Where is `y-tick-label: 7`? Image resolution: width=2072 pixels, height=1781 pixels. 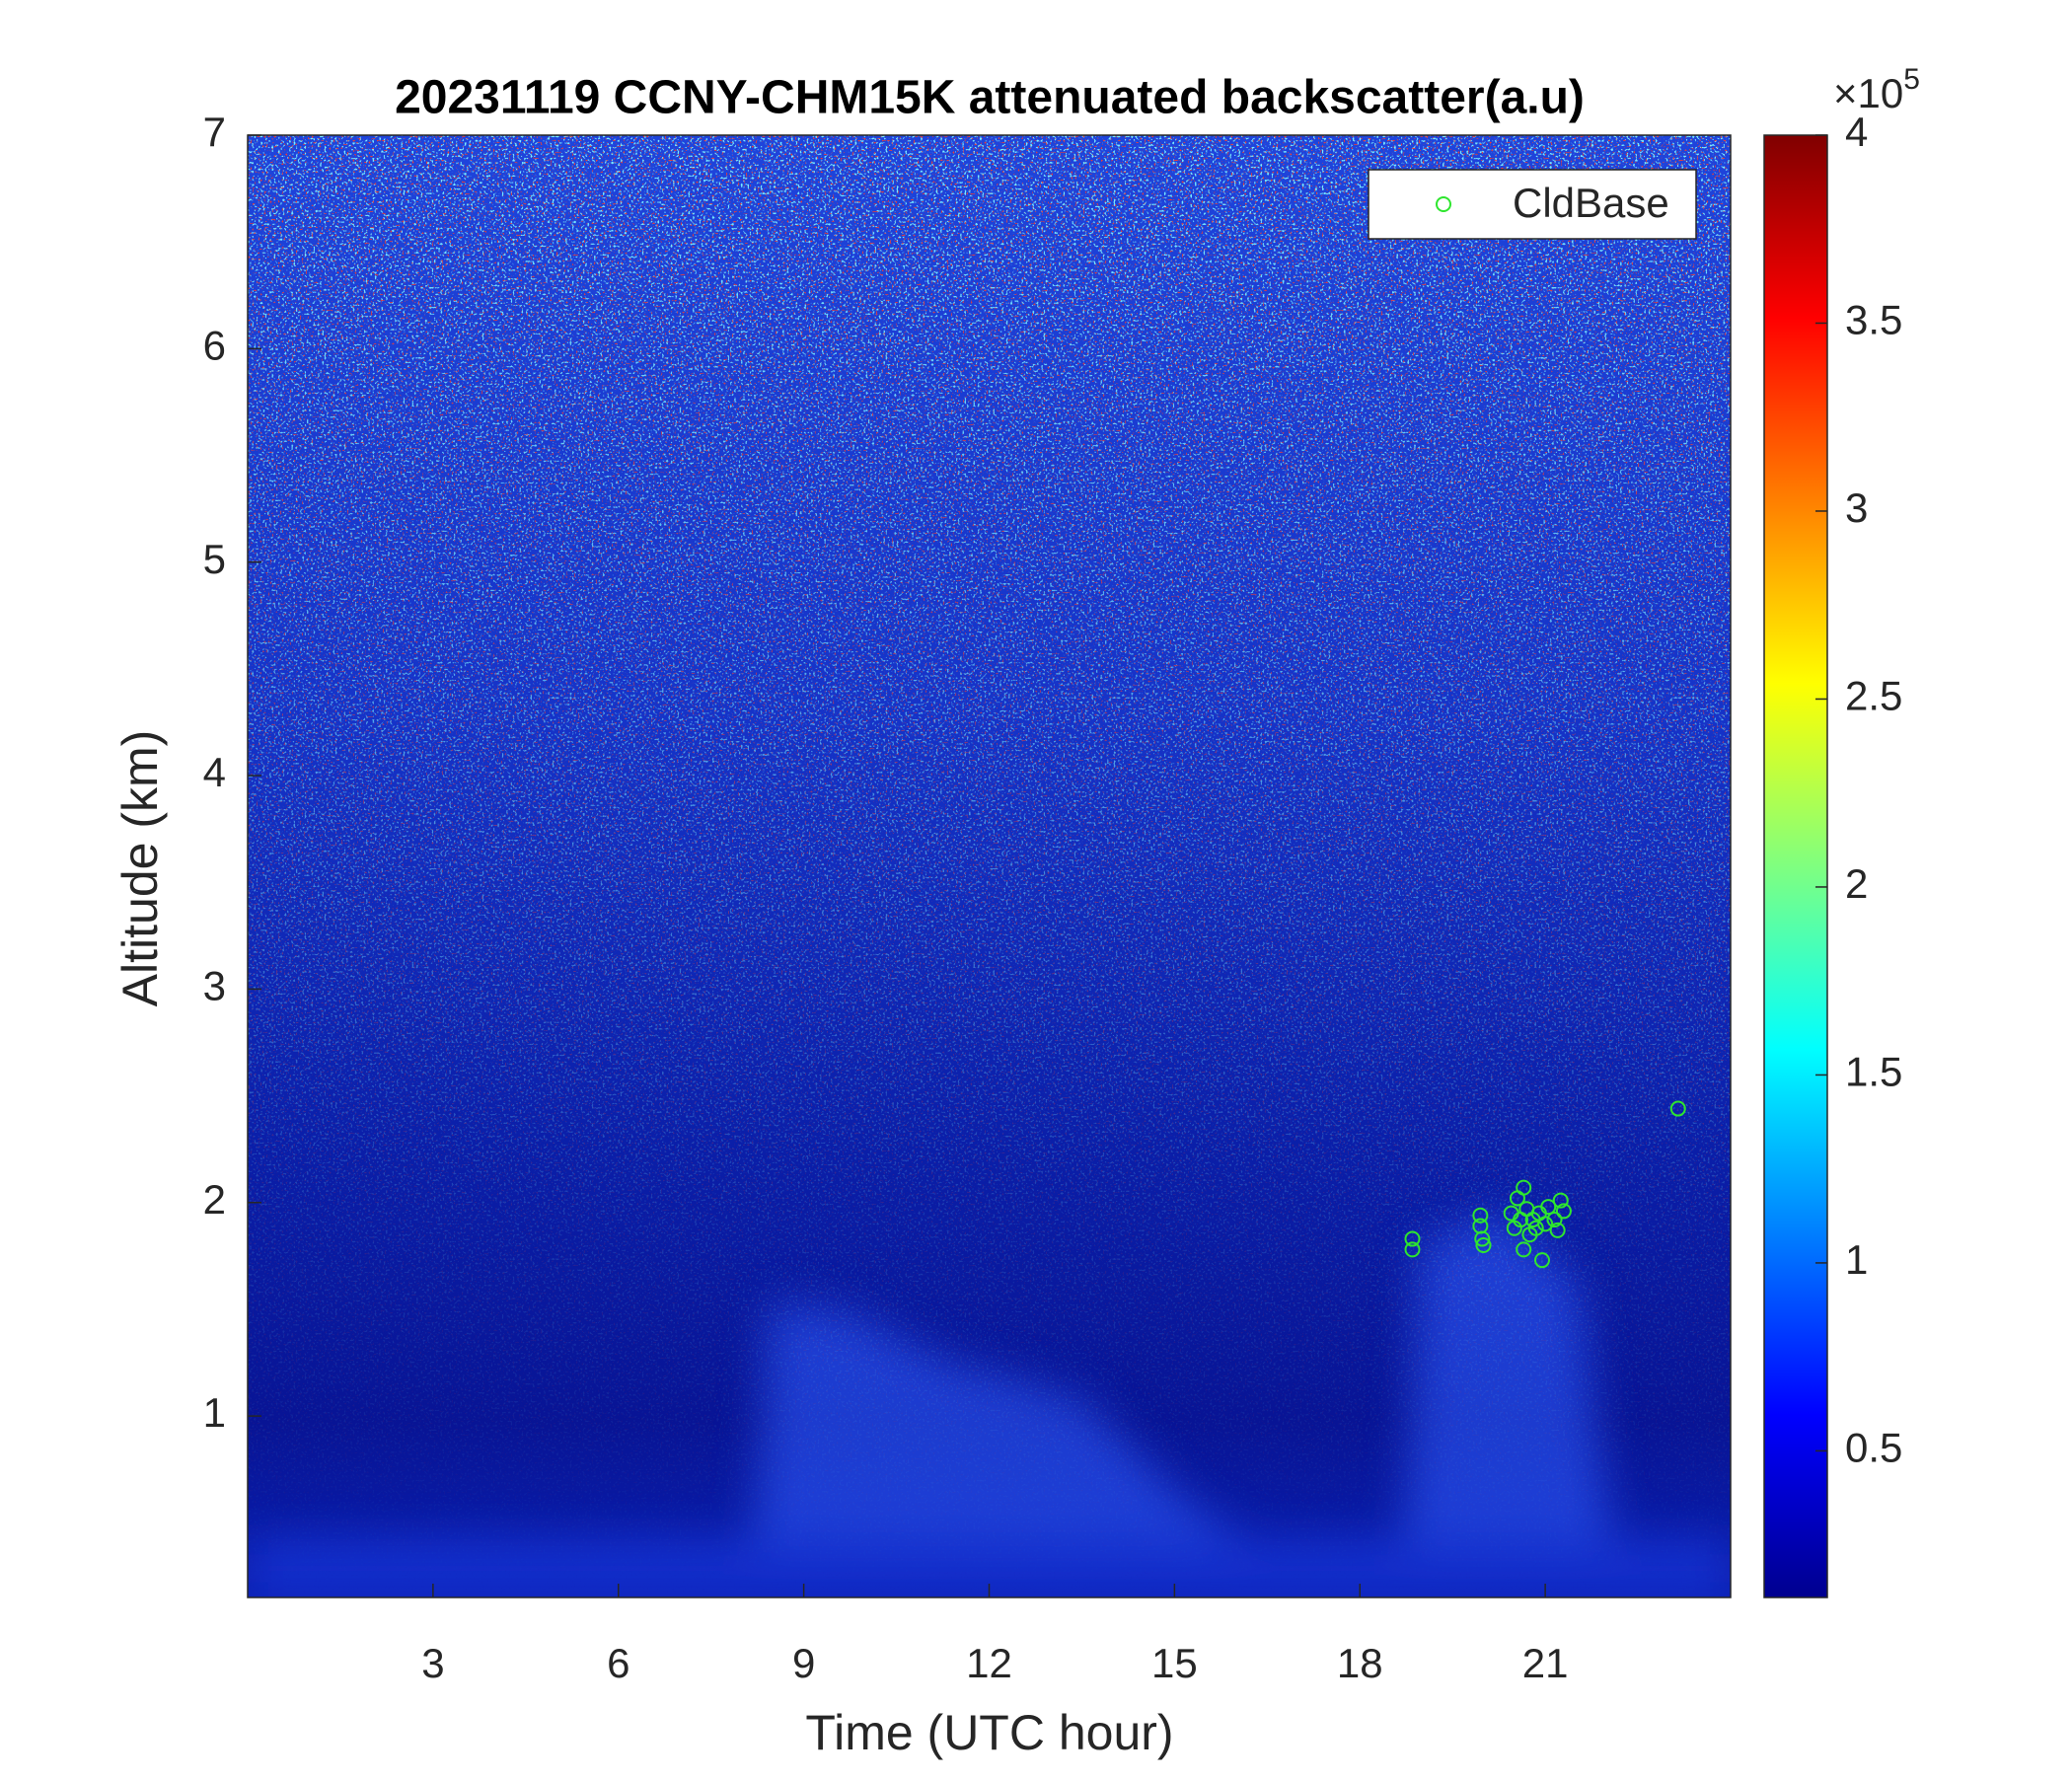 y-tick-label: 7 is located at coordinates (215, 132).